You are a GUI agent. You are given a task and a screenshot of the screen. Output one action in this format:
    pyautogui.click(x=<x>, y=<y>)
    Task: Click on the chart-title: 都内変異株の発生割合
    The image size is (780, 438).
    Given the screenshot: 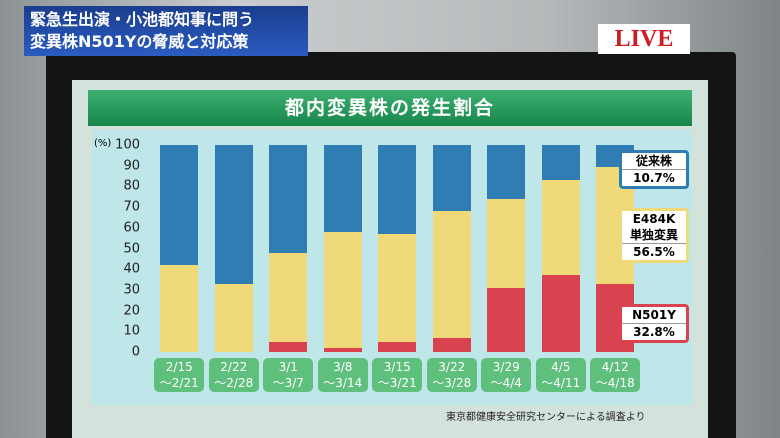 What is the action you would take?
    pyautogui.click(x=390, y=108)
    